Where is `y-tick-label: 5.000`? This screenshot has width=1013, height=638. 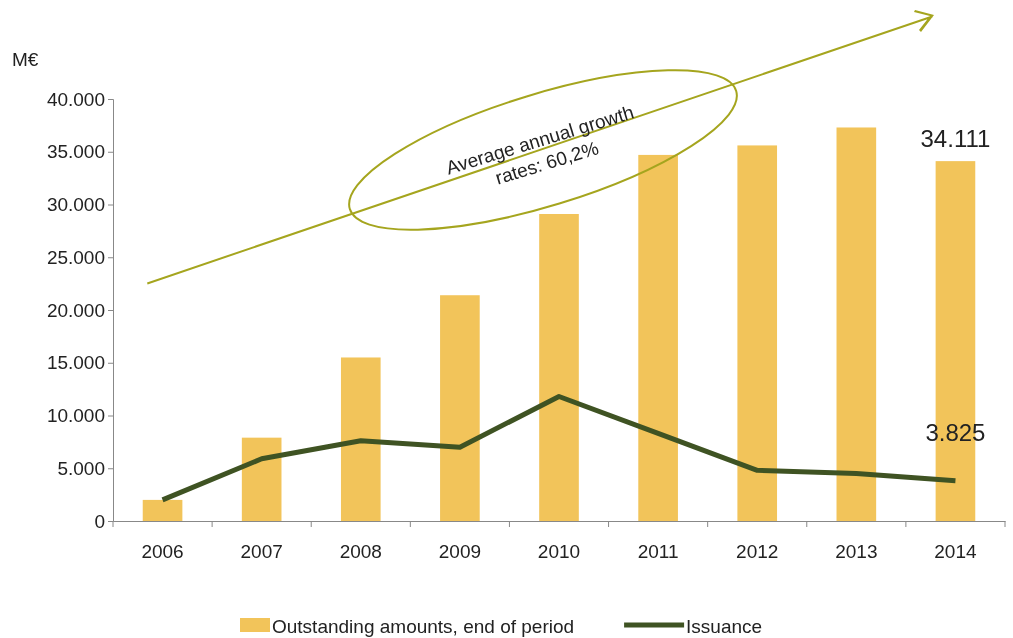
y-tick-label: 5.000 is located at coordinates (81, 468).